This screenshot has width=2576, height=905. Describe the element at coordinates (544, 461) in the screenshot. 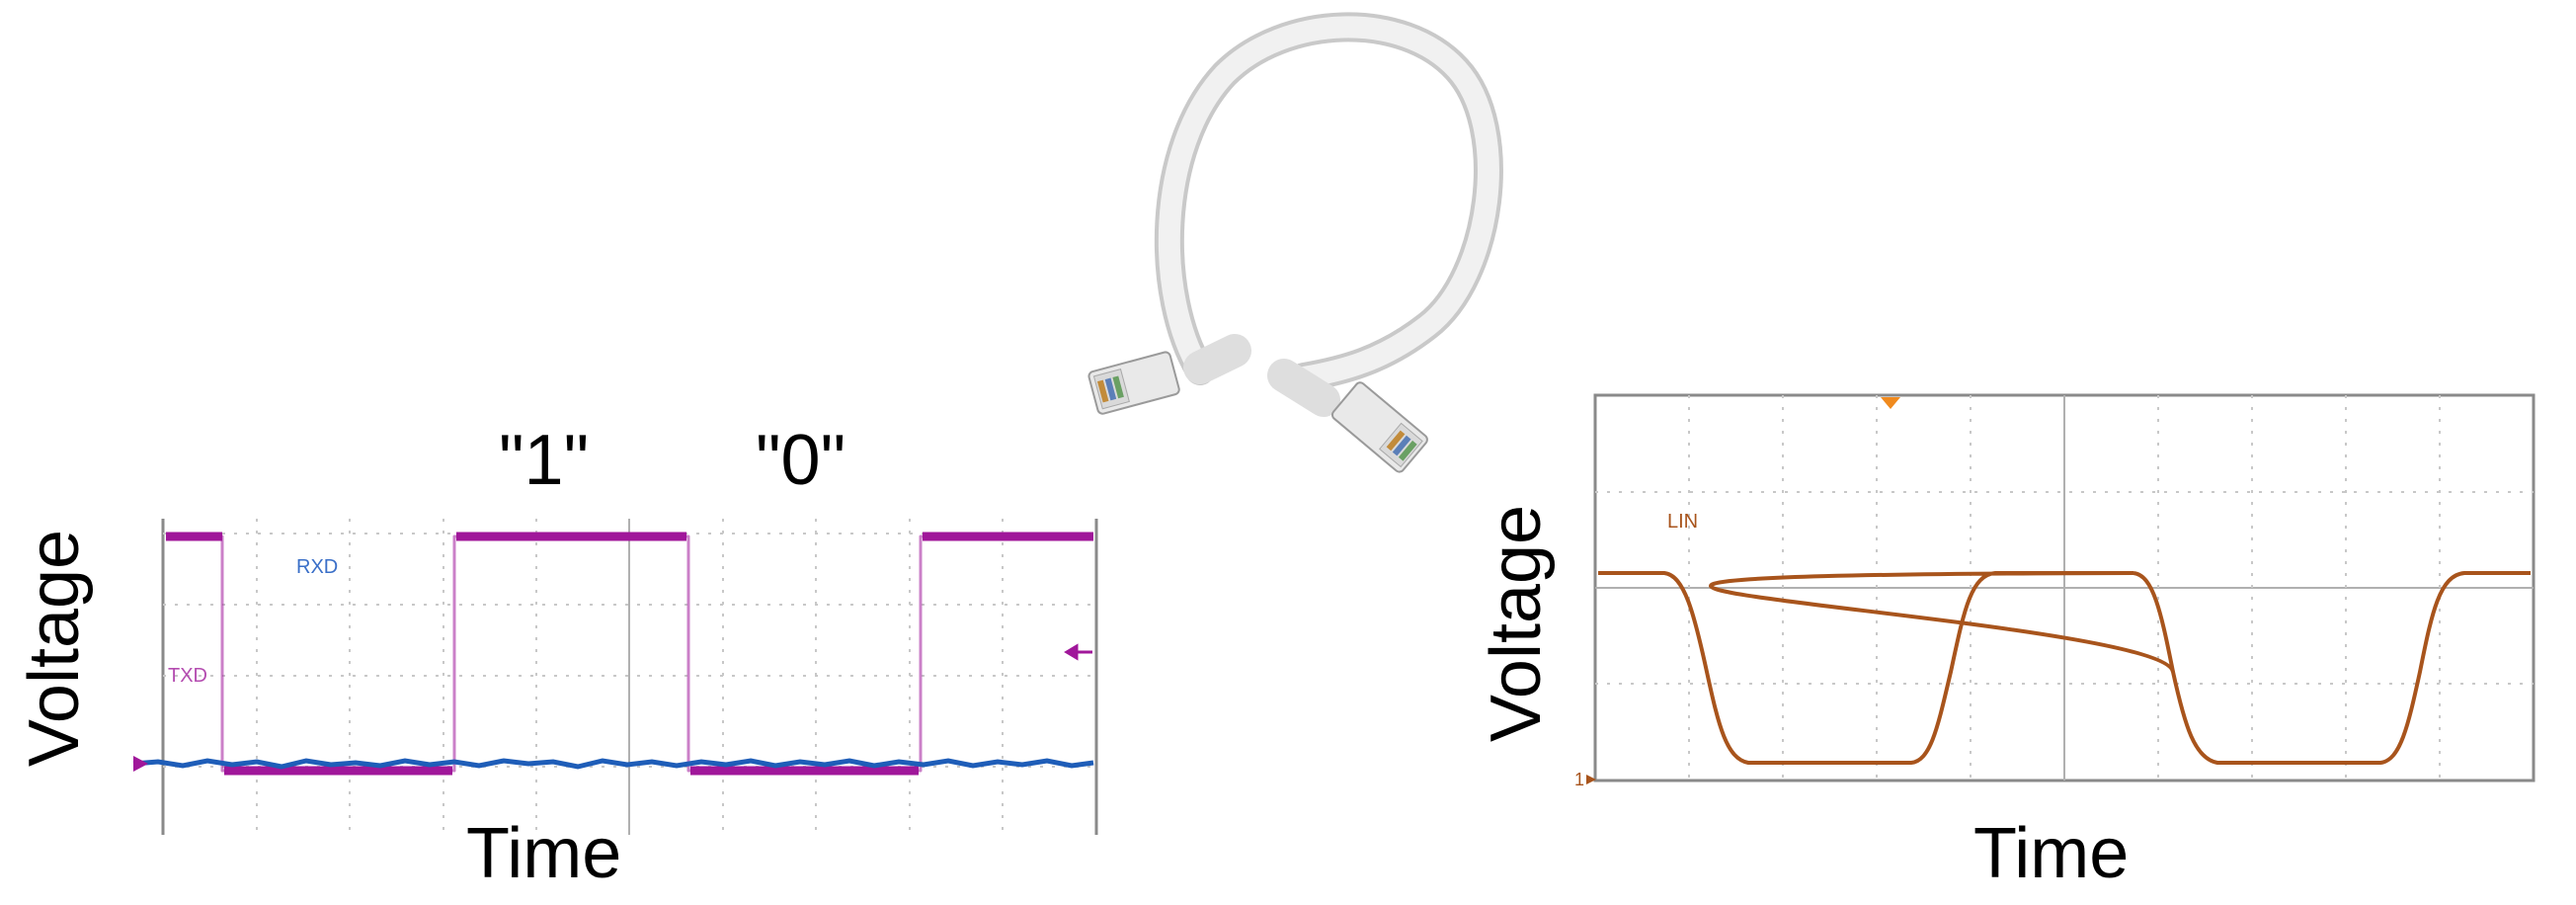

I see `bit-one-label: "1"` at that location.